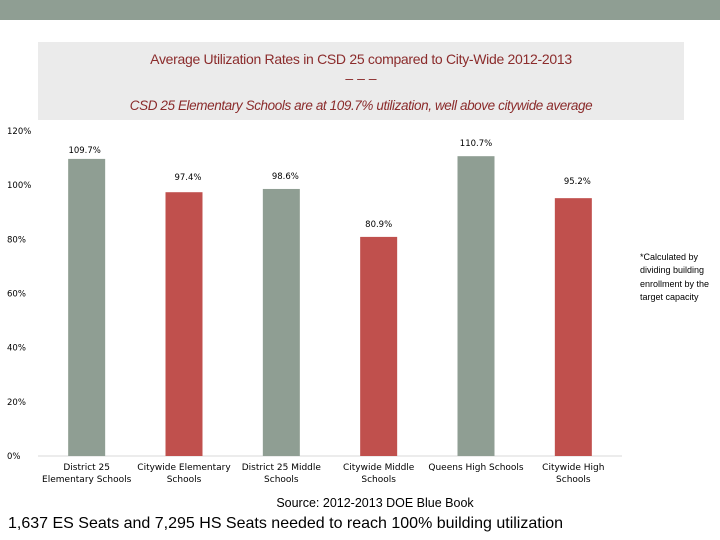 The image size is (720, 540). What do you see at coordinates (573, 468) in the screenshot?
I see `category-label: Citywide High` at bounding box center [573, 468].